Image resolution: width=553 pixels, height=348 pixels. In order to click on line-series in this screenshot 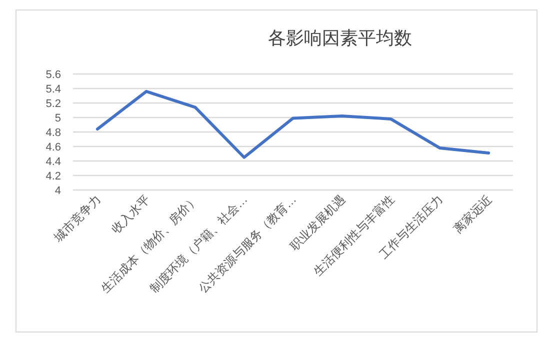, I will do `click(293, 124)`.